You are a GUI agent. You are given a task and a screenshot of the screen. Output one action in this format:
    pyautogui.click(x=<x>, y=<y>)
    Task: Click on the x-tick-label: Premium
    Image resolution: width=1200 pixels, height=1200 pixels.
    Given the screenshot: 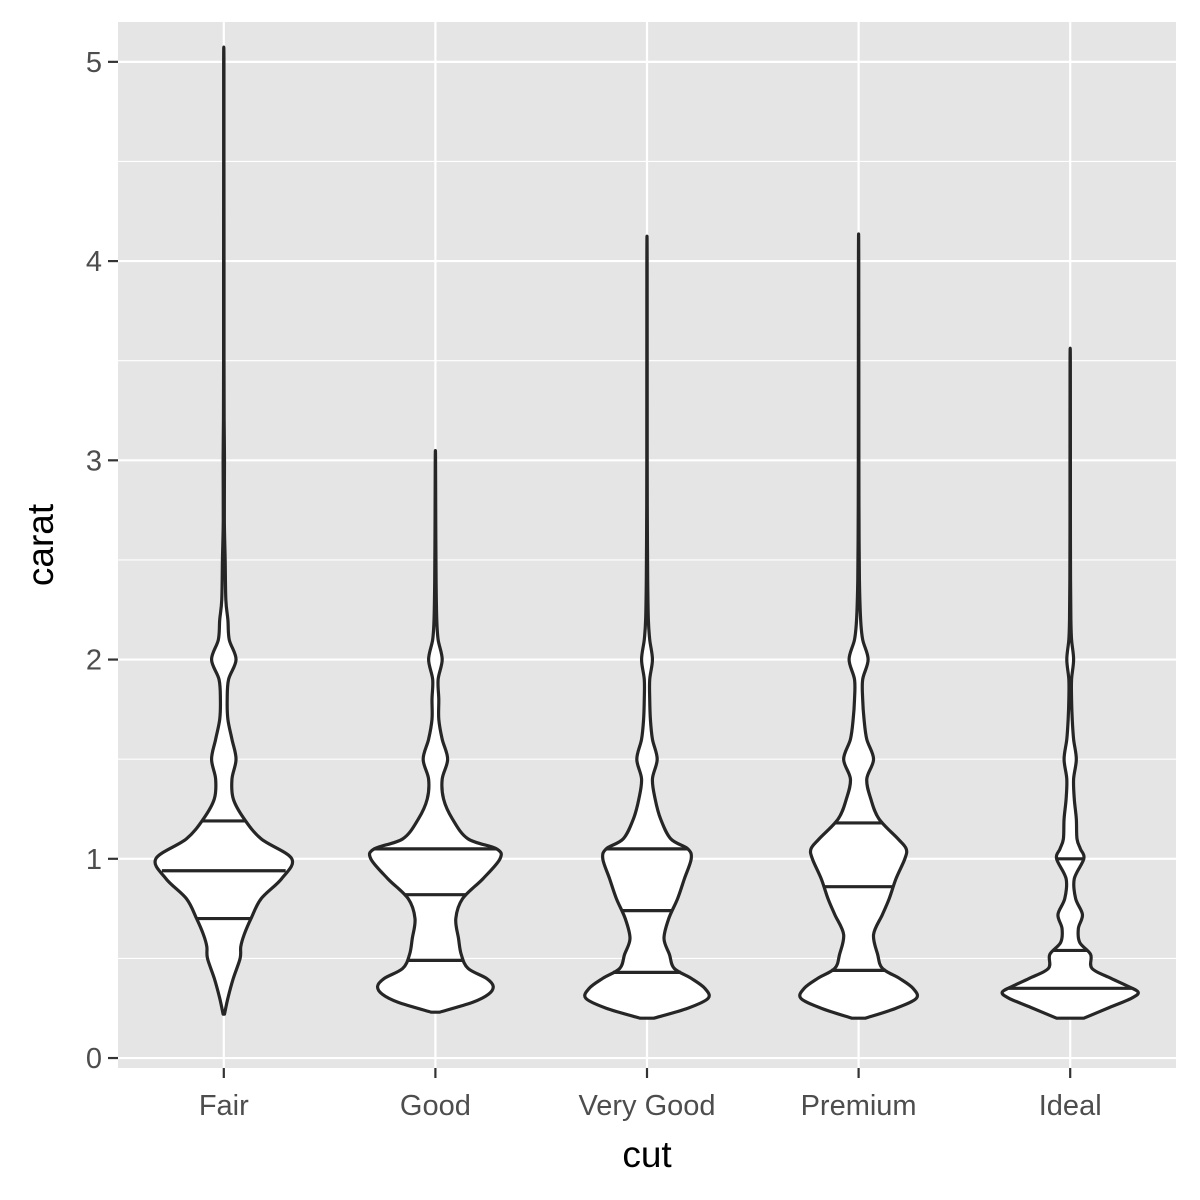 What is the action you would take?
    pyautogui.click(x=859, y=1106)
    